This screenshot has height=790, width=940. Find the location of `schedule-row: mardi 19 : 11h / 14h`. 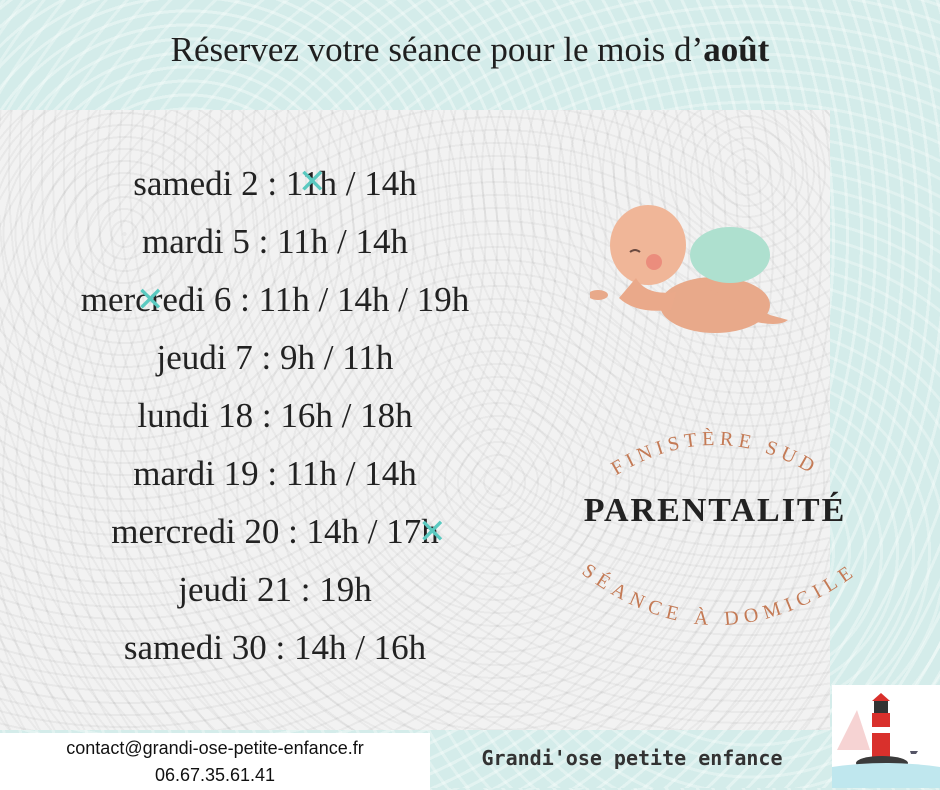

schedule-row: mardi 19 : 11h / 14h is located at coordinates (275, 473).